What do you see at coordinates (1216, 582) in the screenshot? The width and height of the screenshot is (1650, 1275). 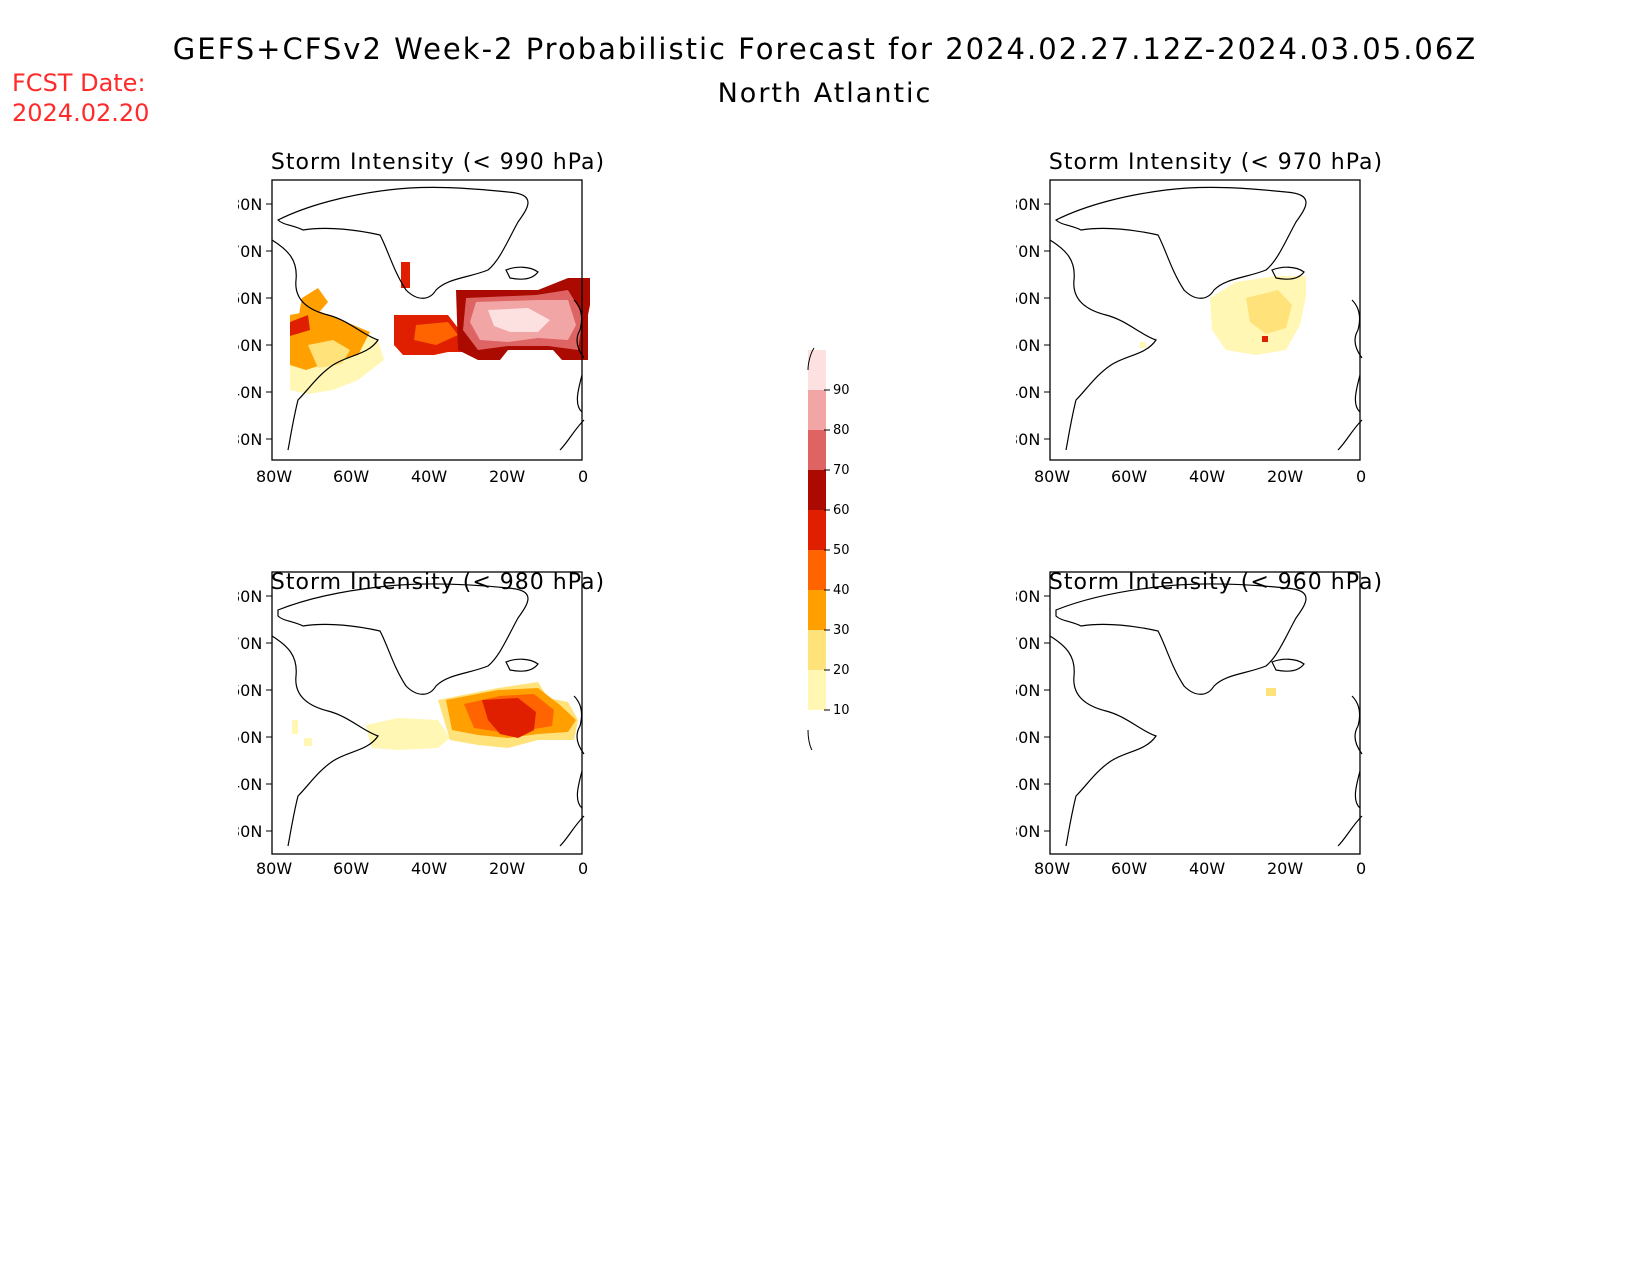 I see `panel-title-960: Storm Intensity (< 960 hPa)` at bounding box center [1216, 582].